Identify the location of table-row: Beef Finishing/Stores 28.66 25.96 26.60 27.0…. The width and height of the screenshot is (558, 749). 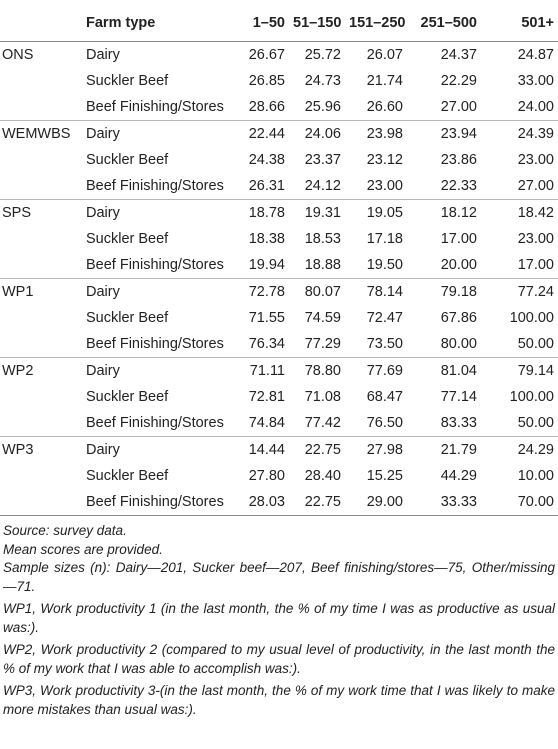
(279, 107).